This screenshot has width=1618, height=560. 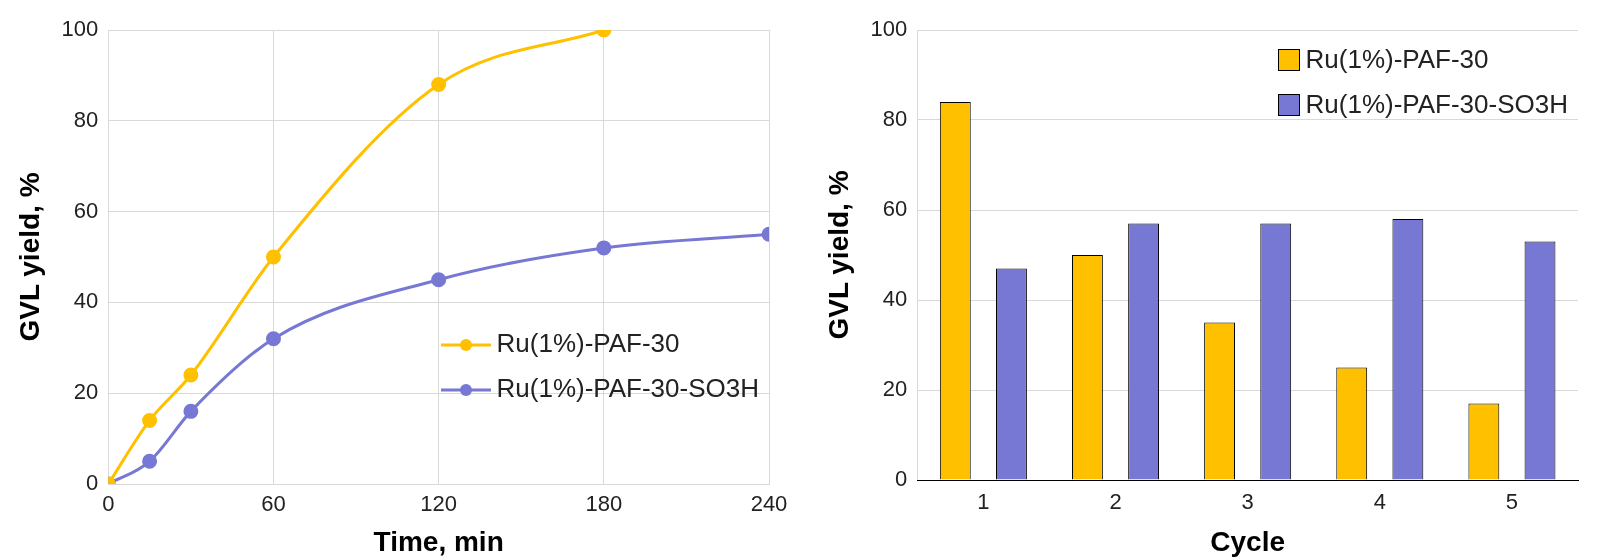 I want to click on x-tick-label: 240, so click(x=769, y=504).